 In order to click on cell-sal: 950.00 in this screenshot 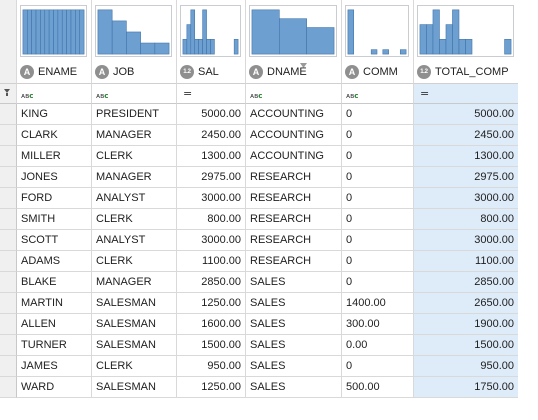, I will do `click(211, 366)`.